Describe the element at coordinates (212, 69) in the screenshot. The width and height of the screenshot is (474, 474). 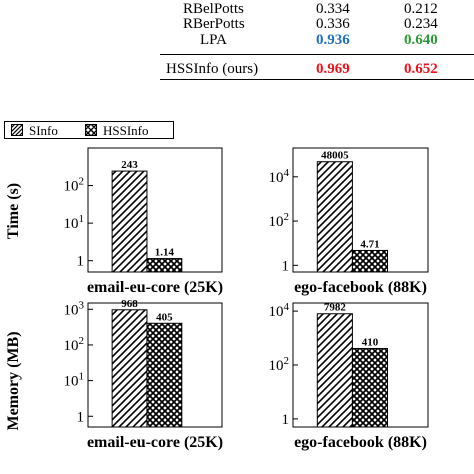
I see `method-name: HSSInfo (ours)` at that location.